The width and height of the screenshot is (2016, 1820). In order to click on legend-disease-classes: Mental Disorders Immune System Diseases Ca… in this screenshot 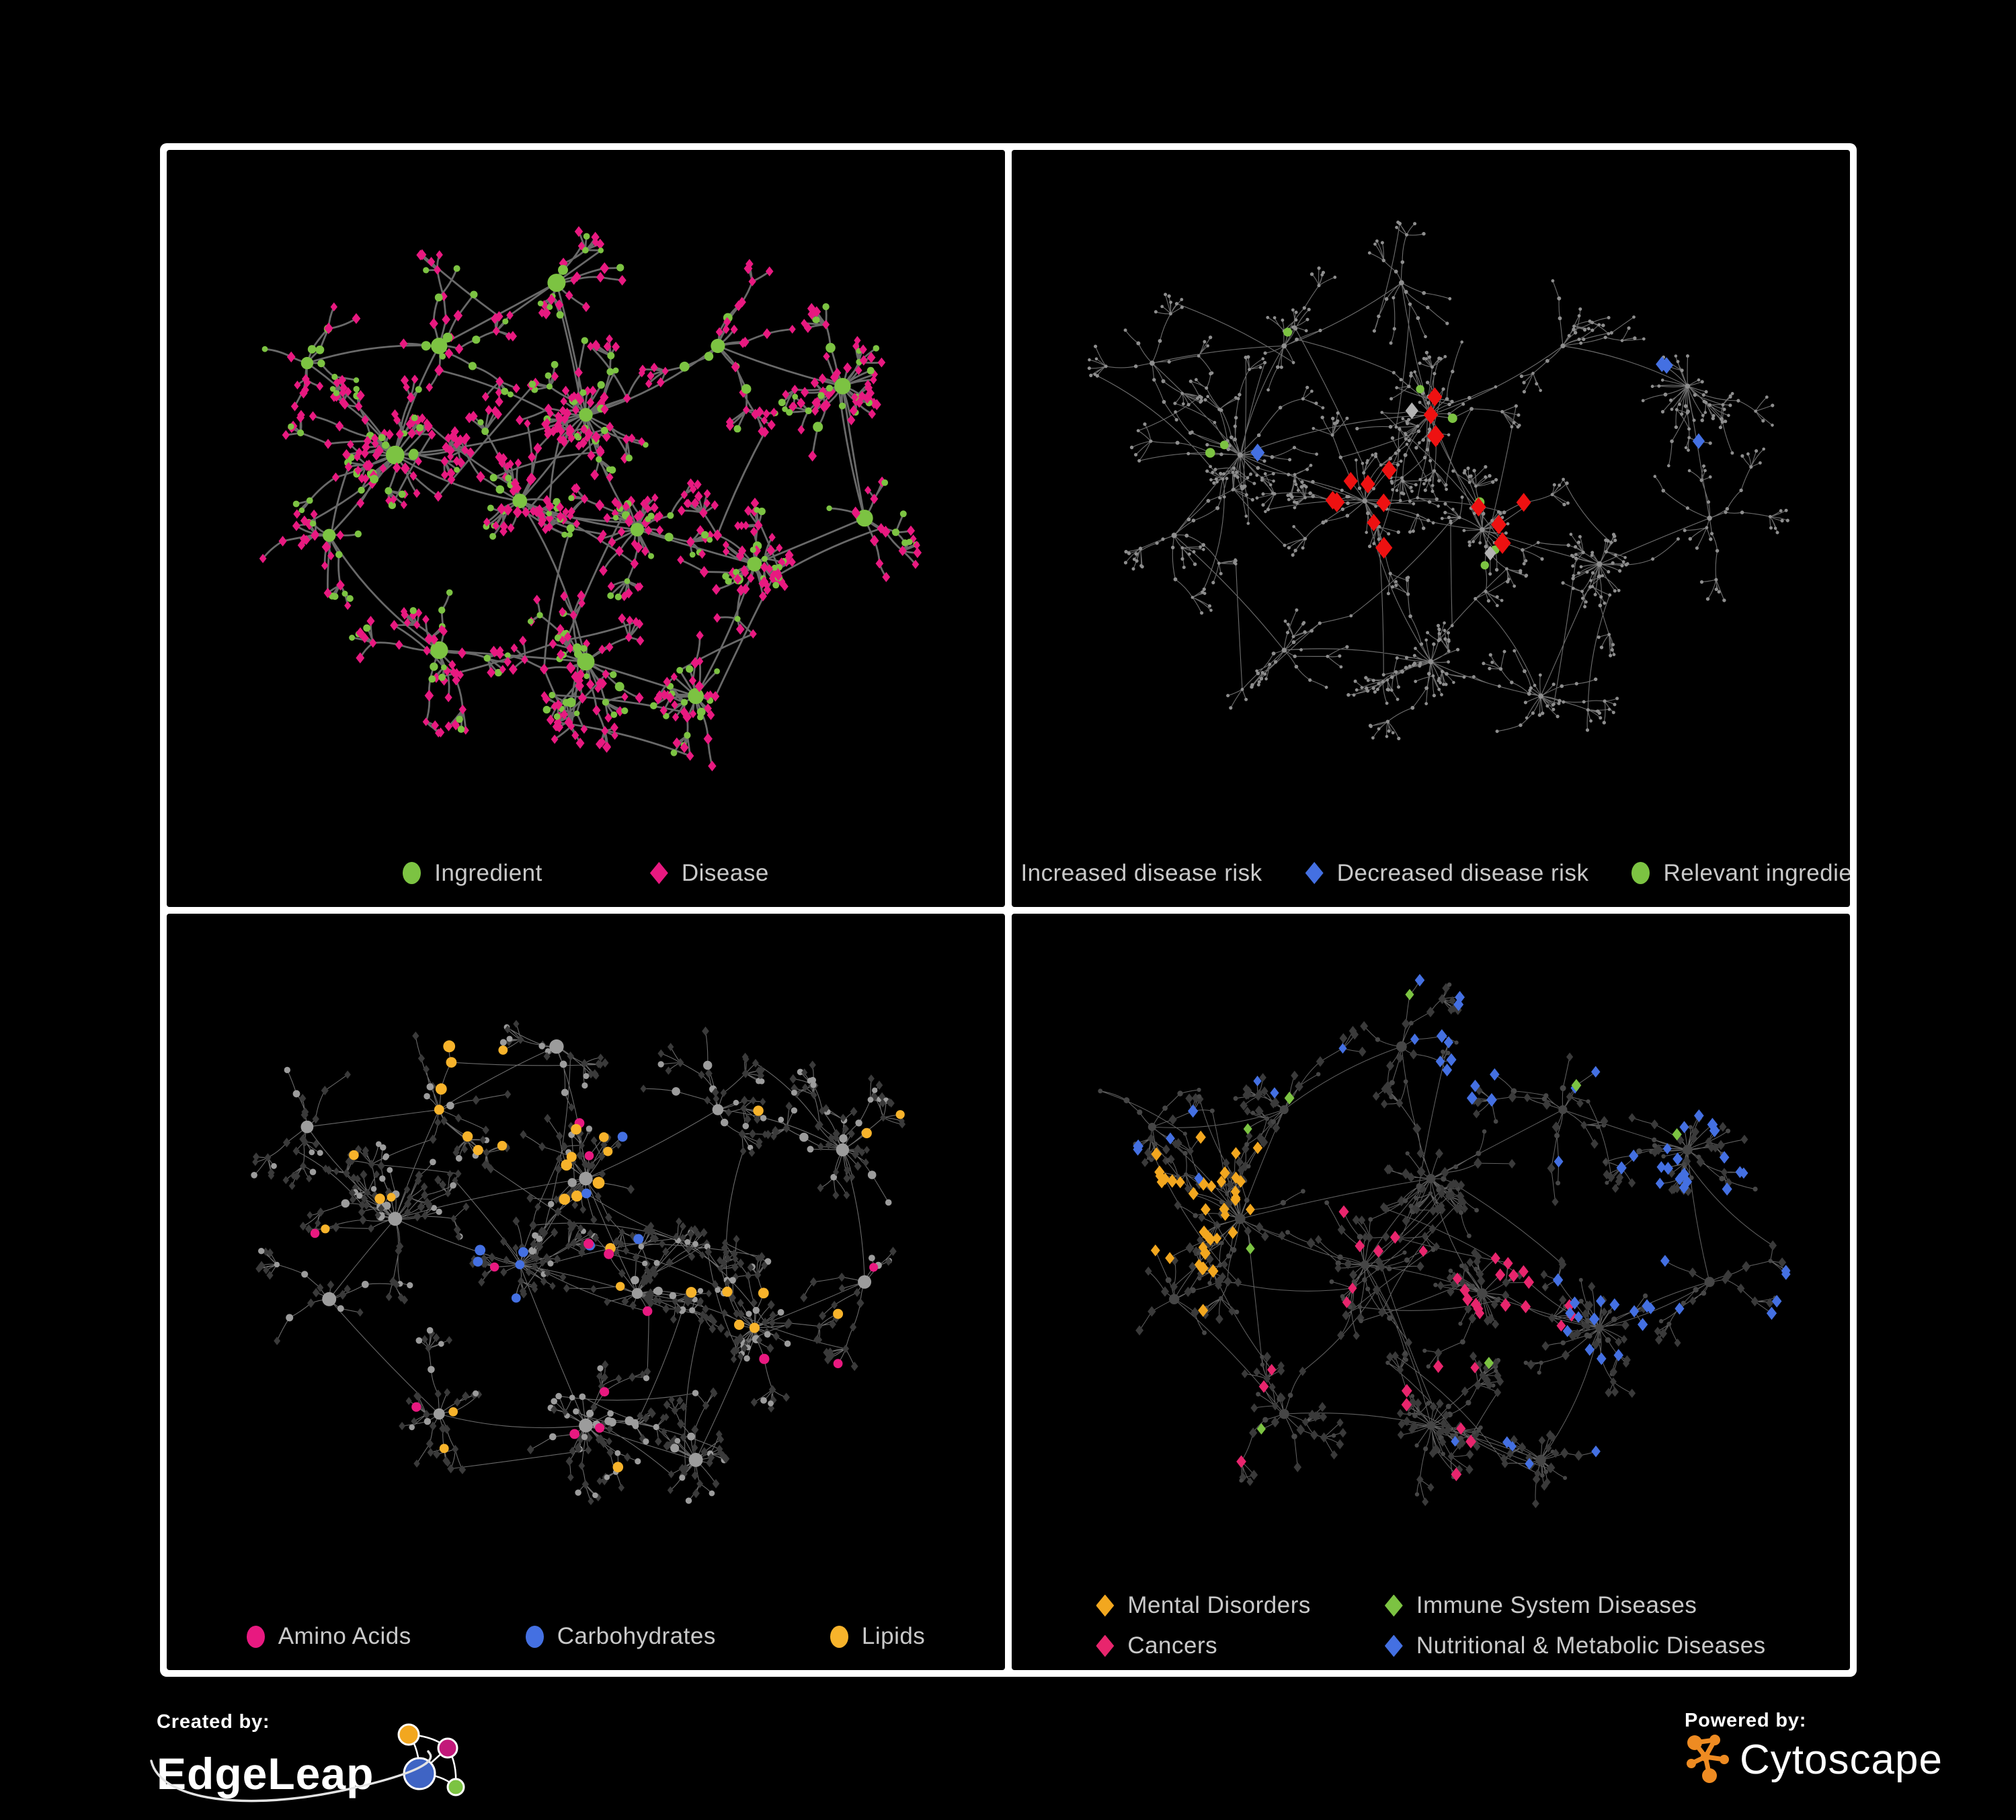, I will do `click(1430, 1625)`.